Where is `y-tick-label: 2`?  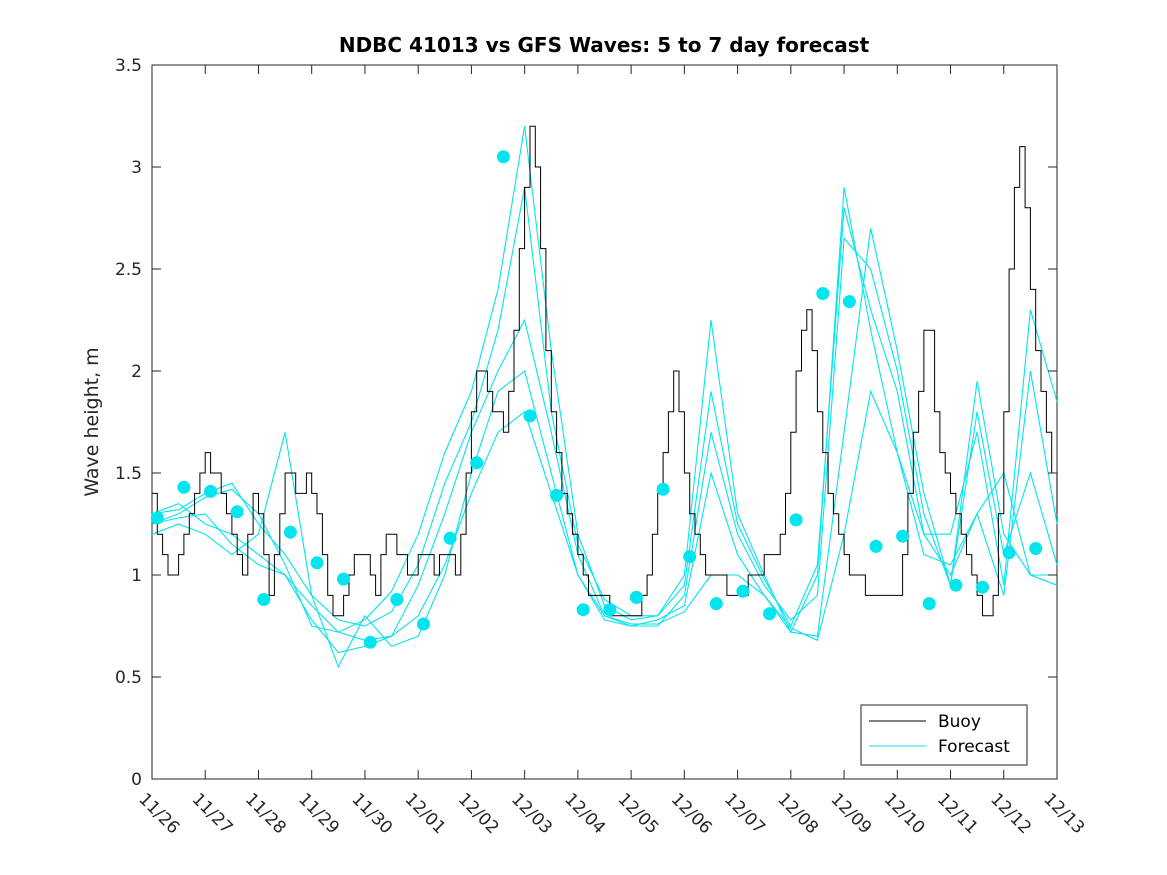
y-tick-label: 2 is located at coordinates (136, 372).